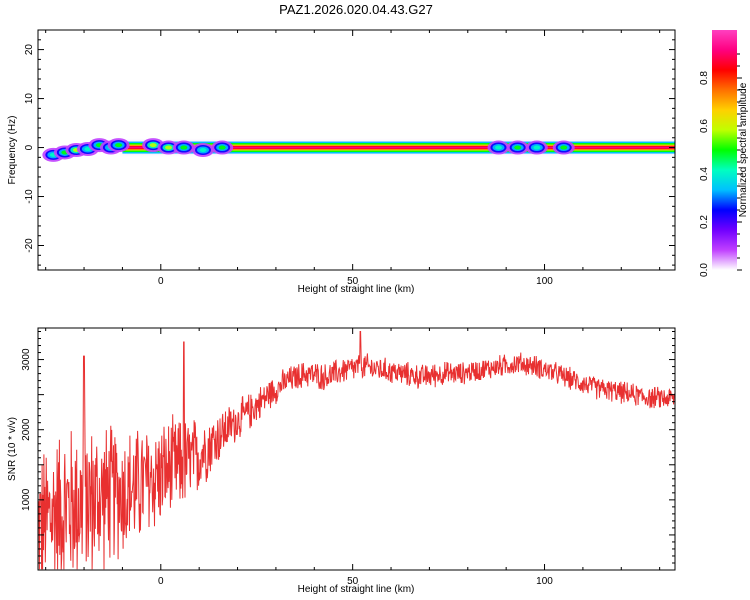 This screenshot has width=750, height=600. I want to click on spectrogram-x-tick-label: 50, so click(353, 281).